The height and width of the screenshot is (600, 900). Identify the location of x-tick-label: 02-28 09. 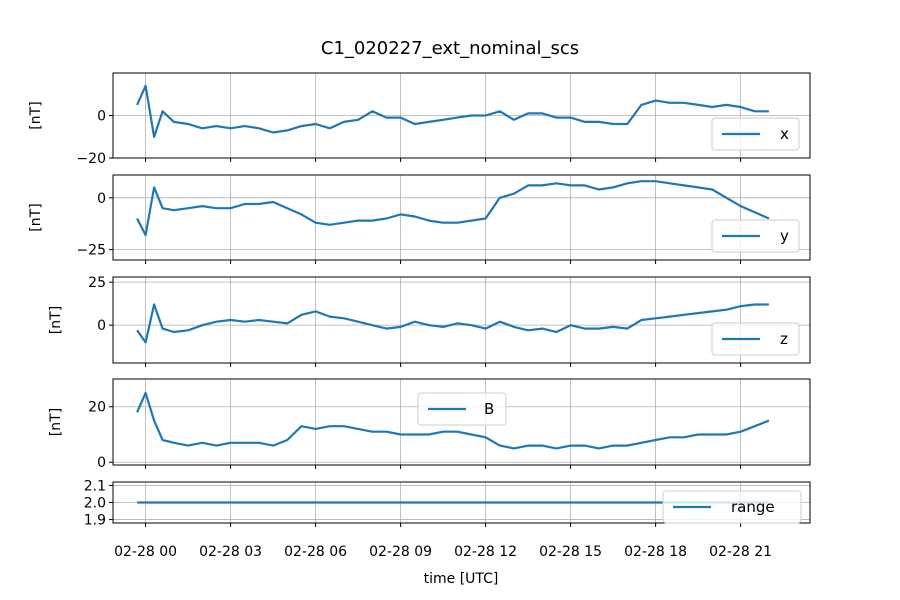
(400, 552).